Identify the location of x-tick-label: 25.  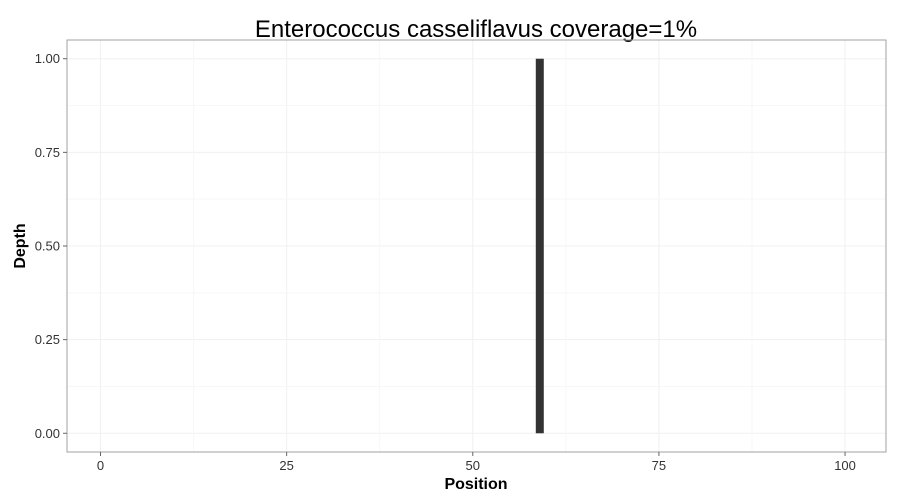
(286, 465).